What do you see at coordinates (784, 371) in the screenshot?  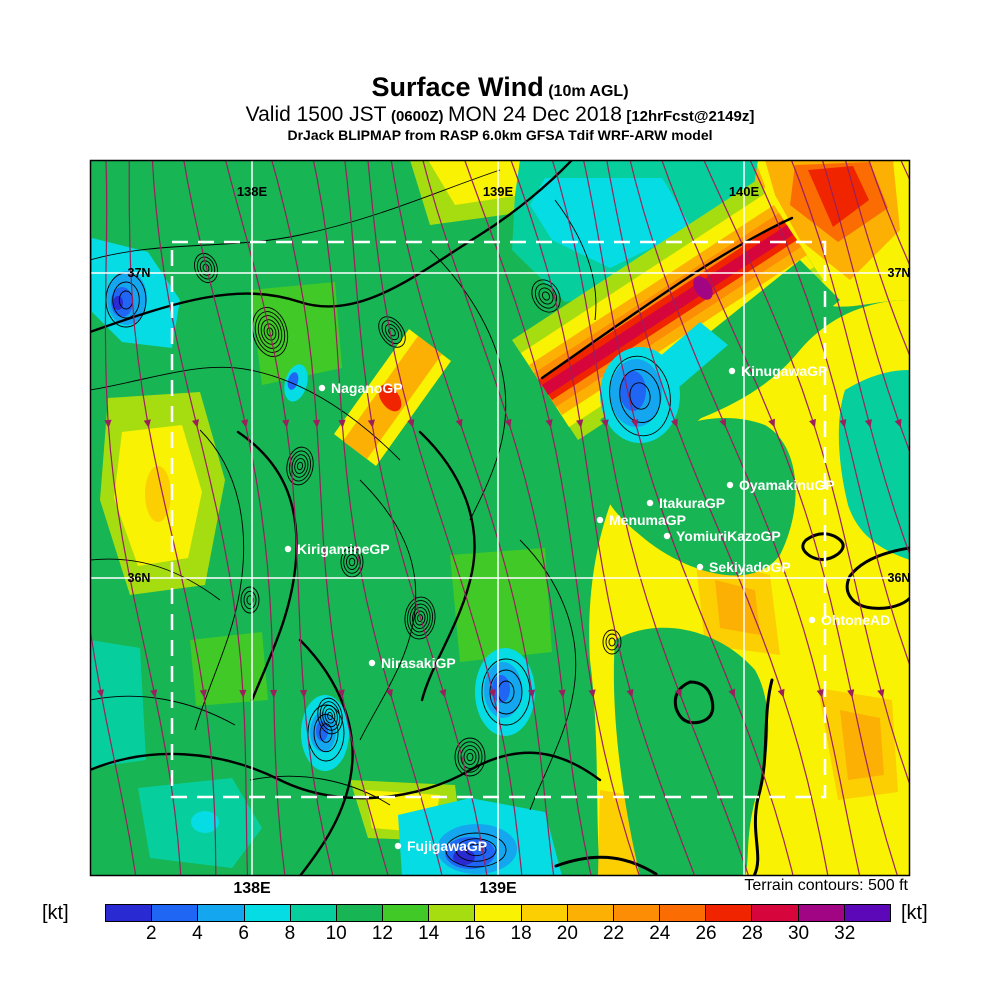 I see `site-label: KinugawaGP` at bounding box center [784, 371].